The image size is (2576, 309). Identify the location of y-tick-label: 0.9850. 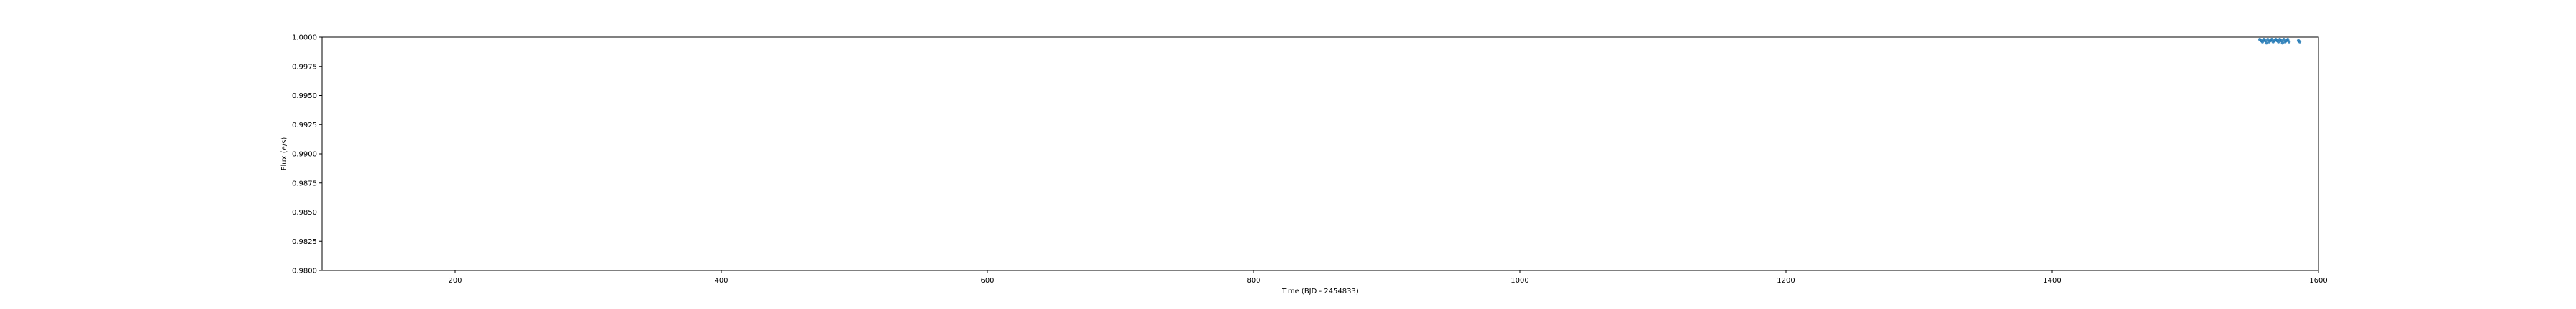
(304, 213).